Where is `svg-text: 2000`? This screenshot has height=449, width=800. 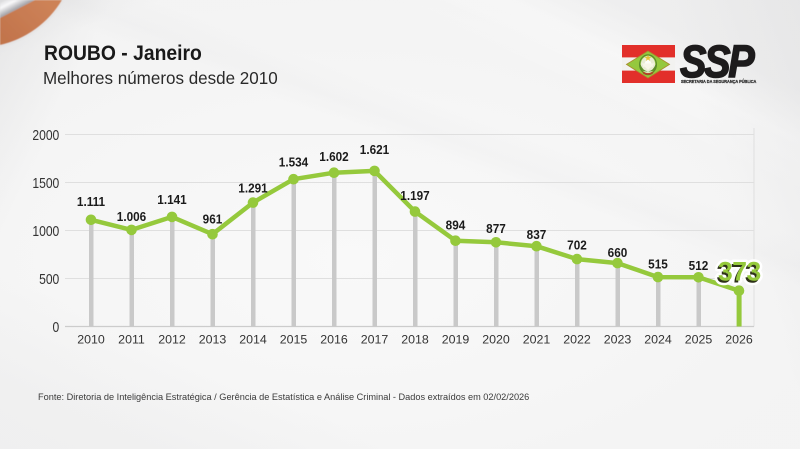 svg-text: 2000 is located at coordinates (45, 135).